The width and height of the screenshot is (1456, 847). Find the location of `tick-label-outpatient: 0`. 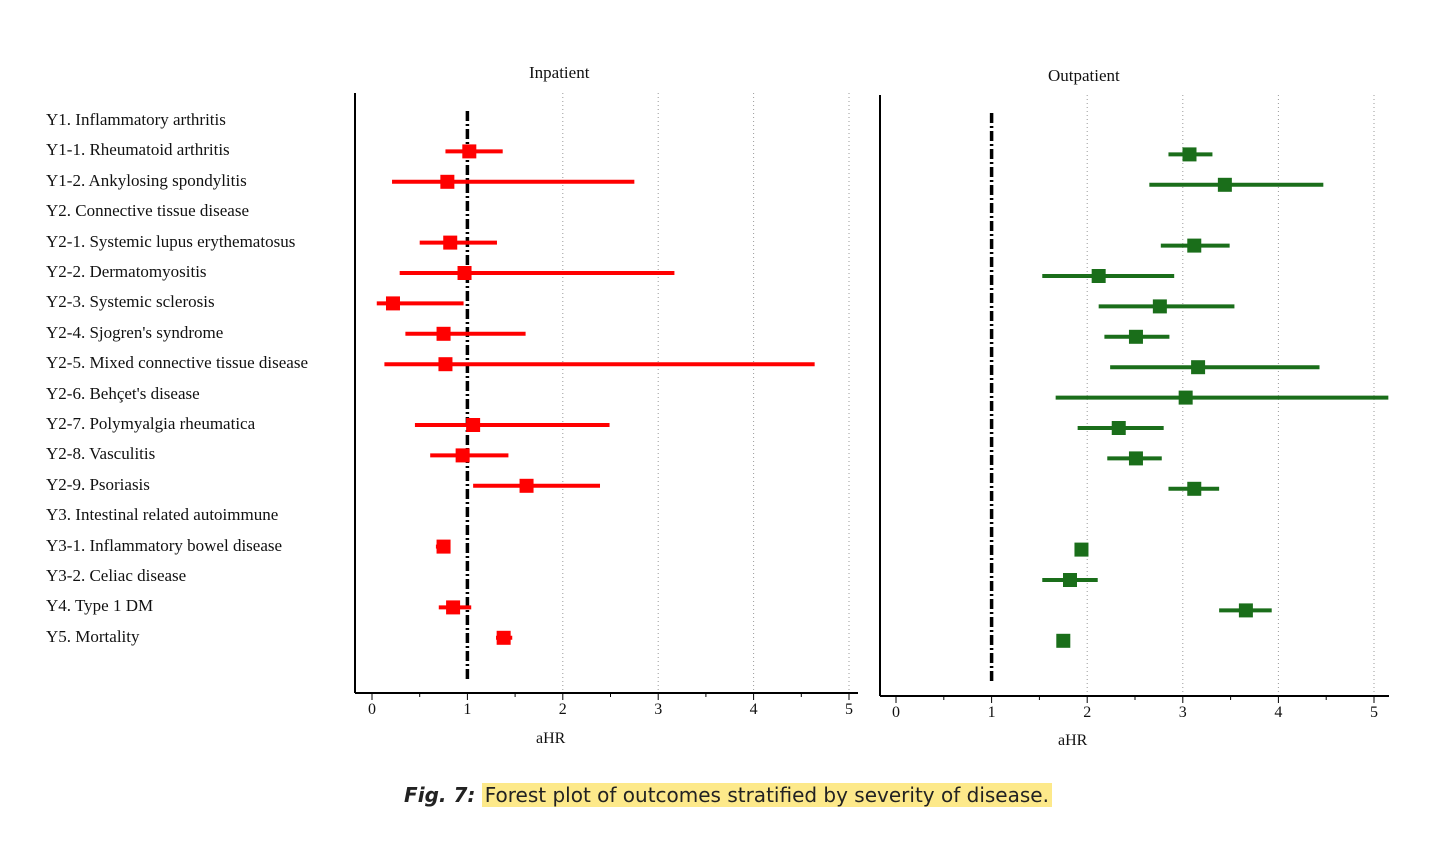

tick-label-outpatient: 0 is located at coordinates (896, 712).